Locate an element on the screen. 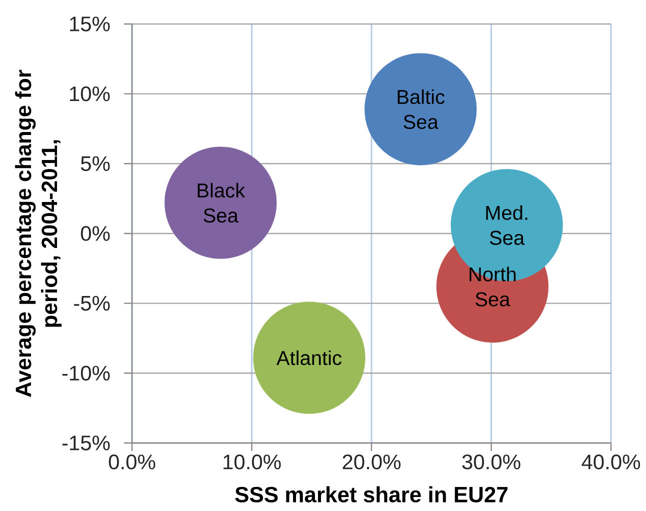 This screenshot has height=511, width=646. x-tick-label: 40.0% is located at coordinates (611, 462).